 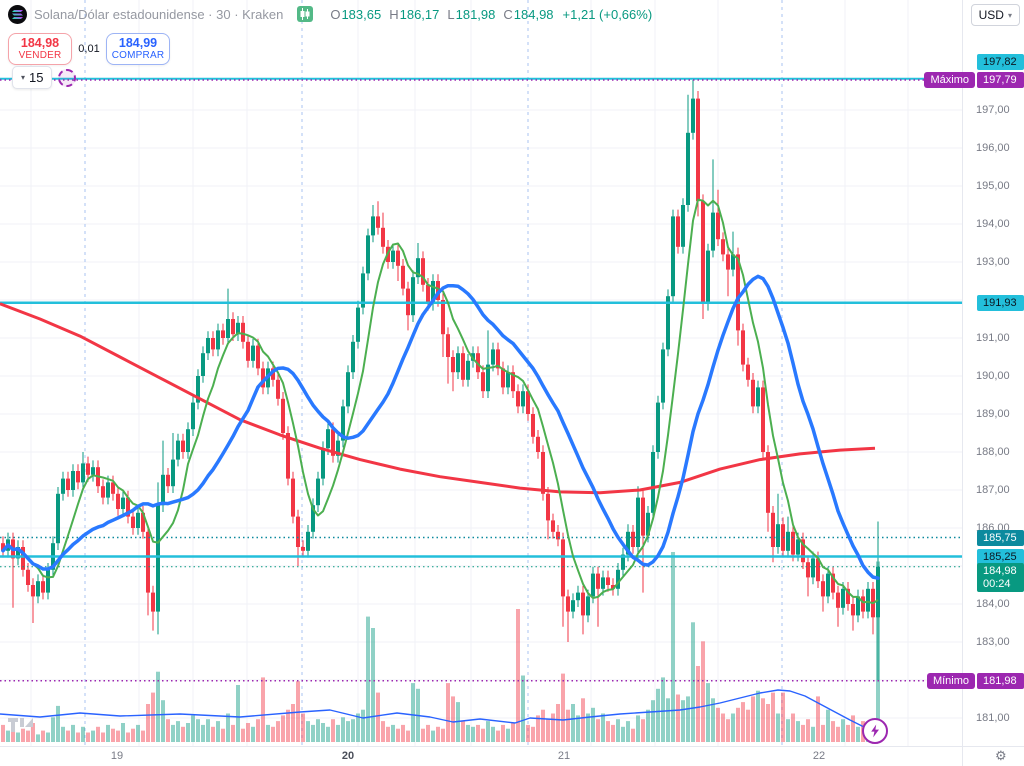 What do you see at coordinates (17, 14) in the screenshot?
I see `solana-logo-icon` at bounding box center [17, 14].